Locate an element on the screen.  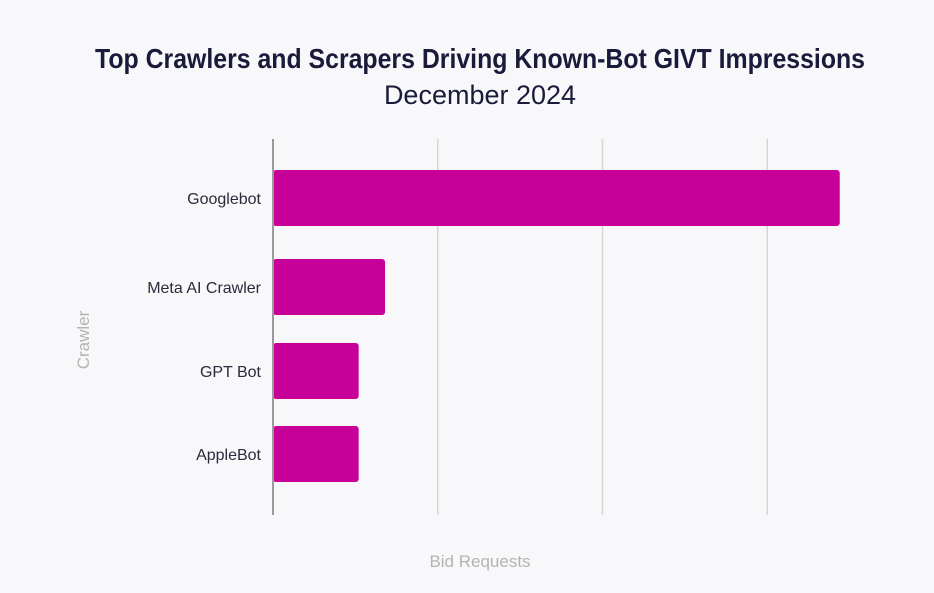
category-label: Googlebot is located at coordinates (224, 199).